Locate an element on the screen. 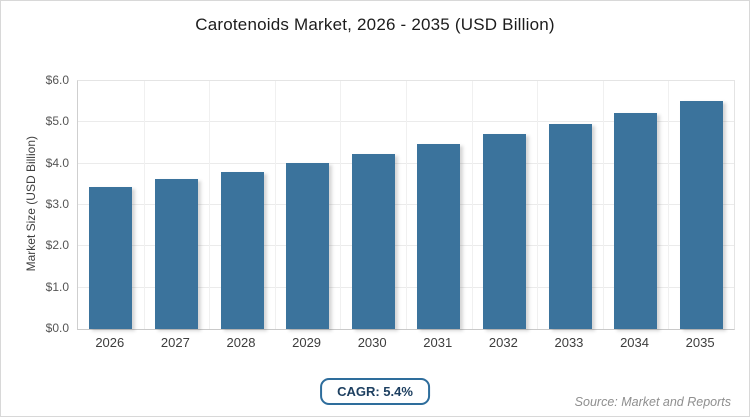 The width and height of the screenshot is (750, 417). y-tick-label: $1.0 is located at coordinates (57, 286).